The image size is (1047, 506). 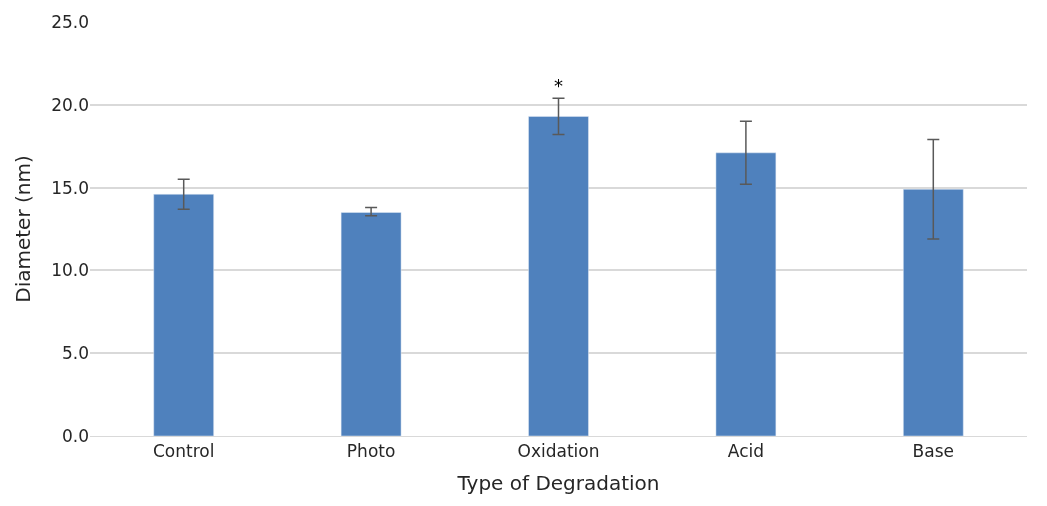 What do you see at coordinates (745, 451) in the screenshot?
I see `x-tick-label: Acid` at bounding box center [745, 451].